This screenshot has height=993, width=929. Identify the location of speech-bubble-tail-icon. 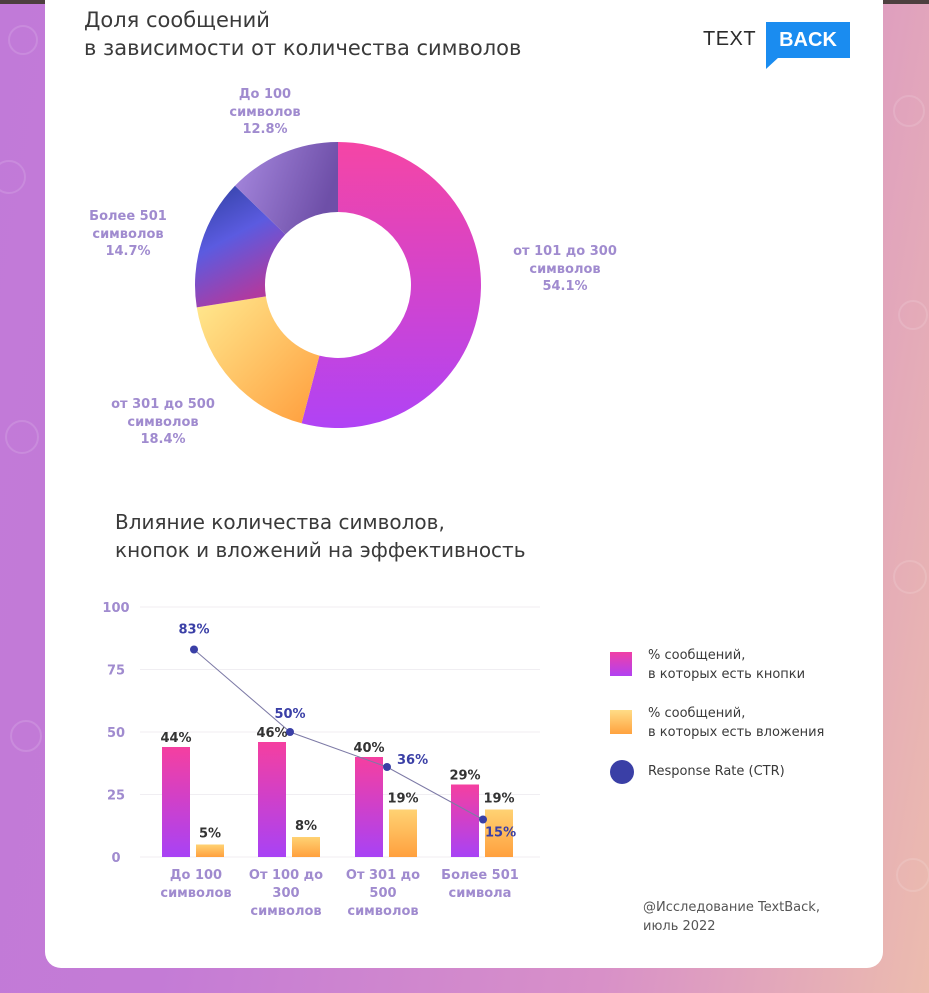
(772, 63).